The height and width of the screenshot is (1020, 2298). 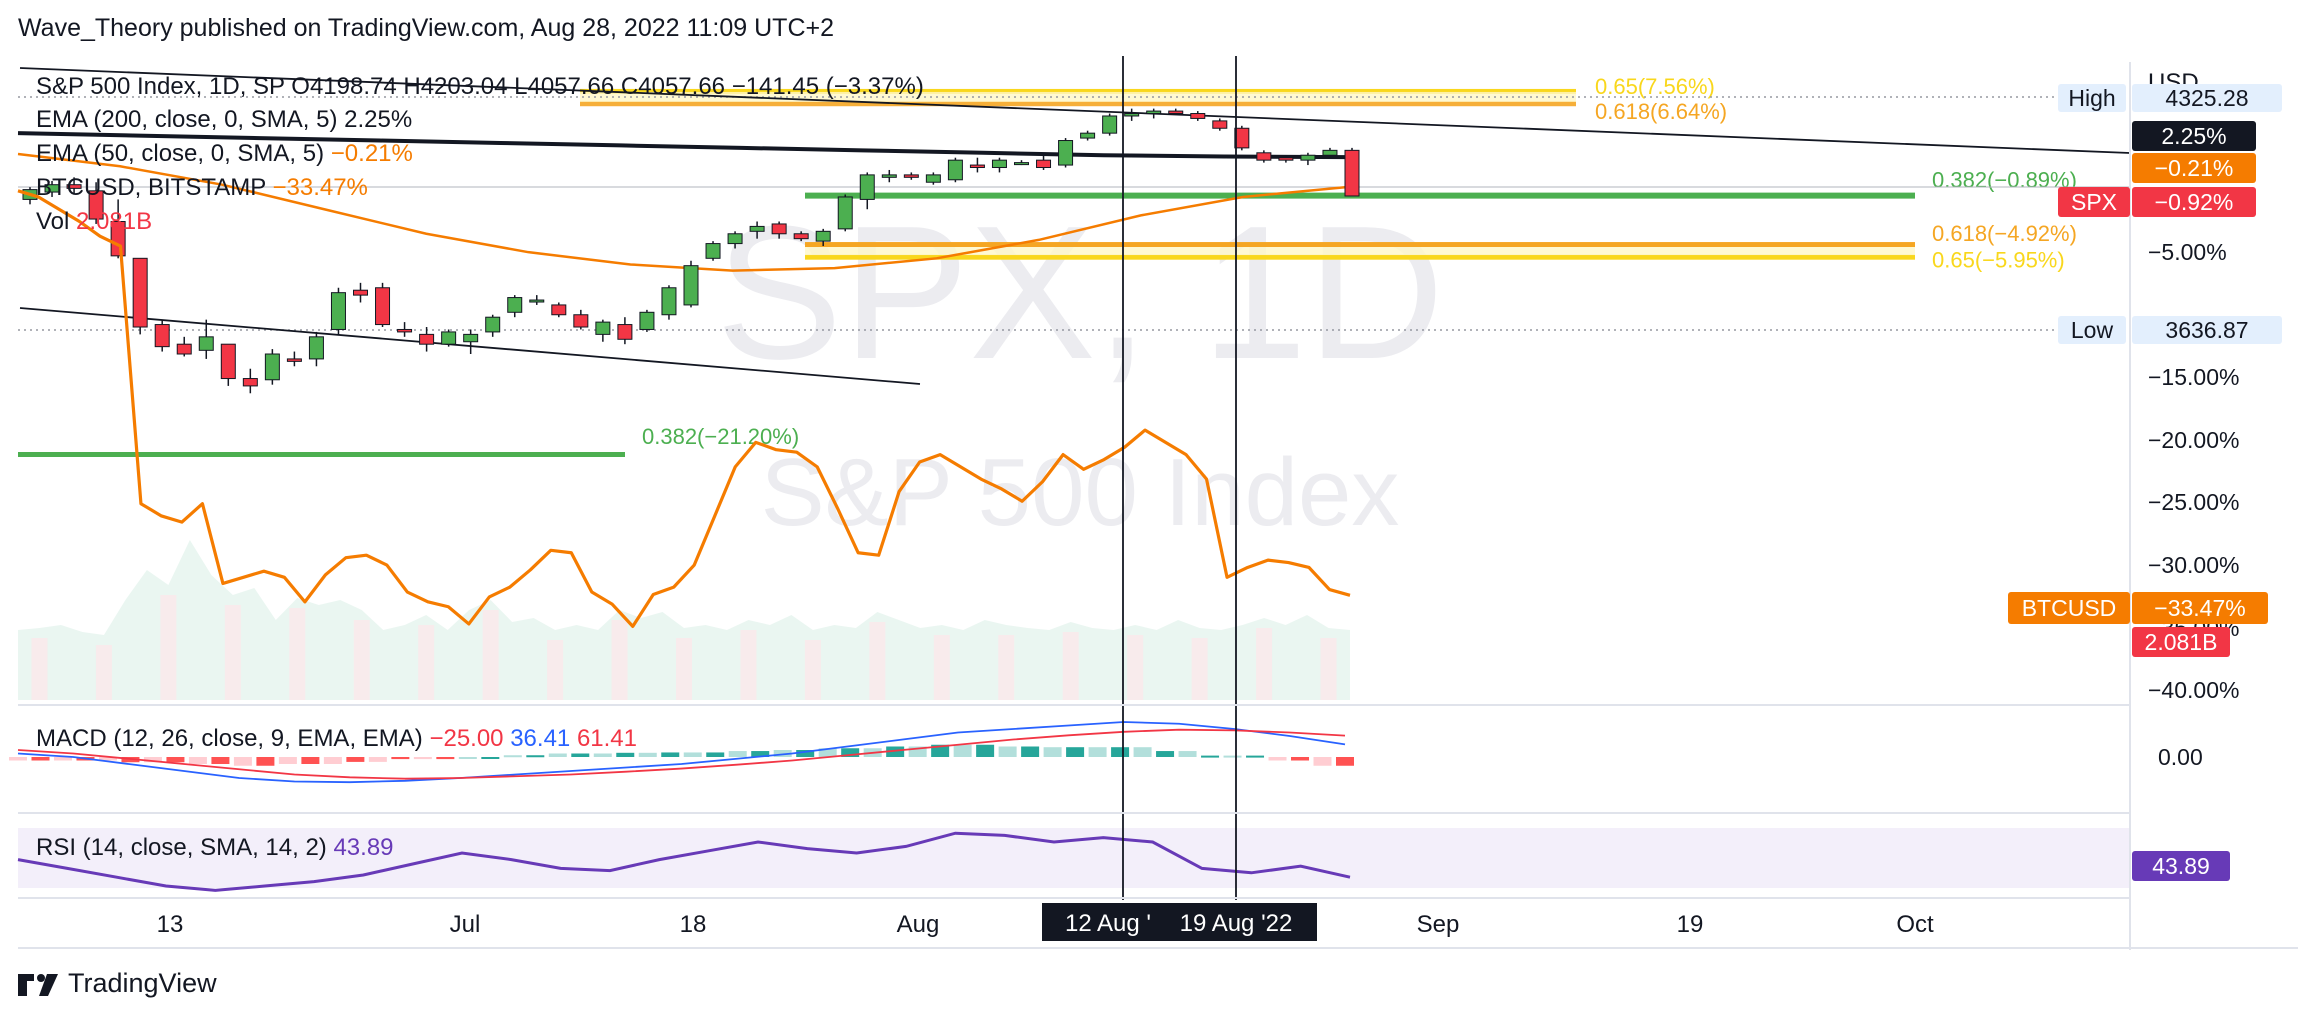 What do you see at coordinates (1108, 923) in the screenshot?
I see `crosshair-date-12: 12 Aug '` at bounding box center [1108, 923].